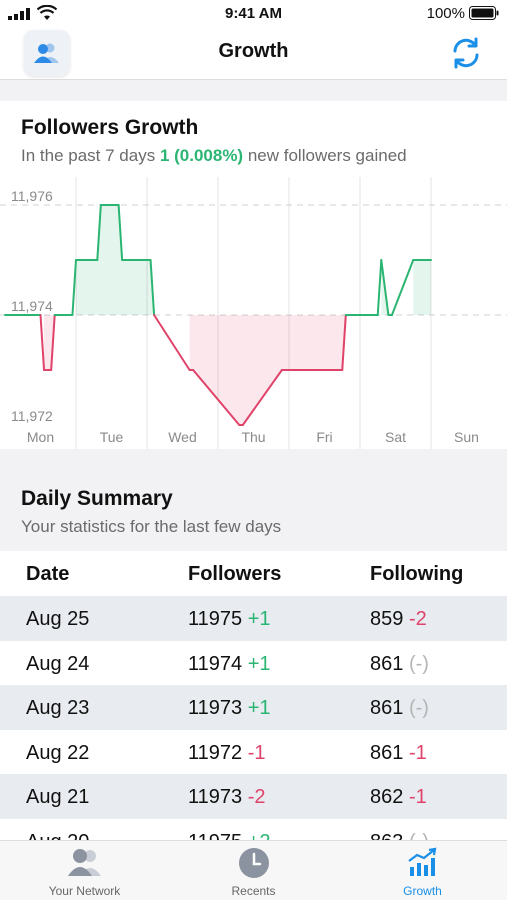 The image size is (507, 900). Describe the element at coordinates (484, 13) in the screenshot. I see `battery-icon` at that location.